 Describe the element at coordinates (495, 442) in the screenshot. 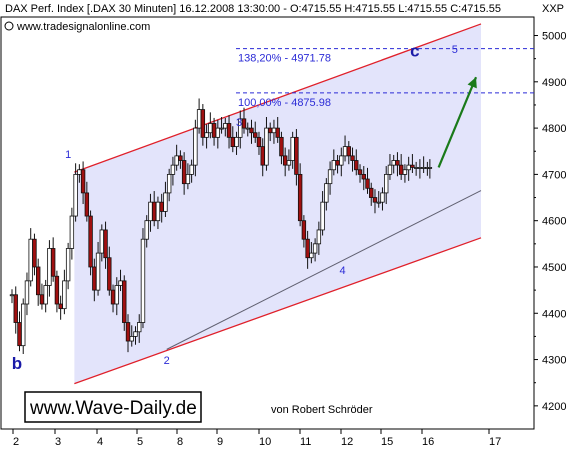

I see `x-tick-label: 17` at that location.